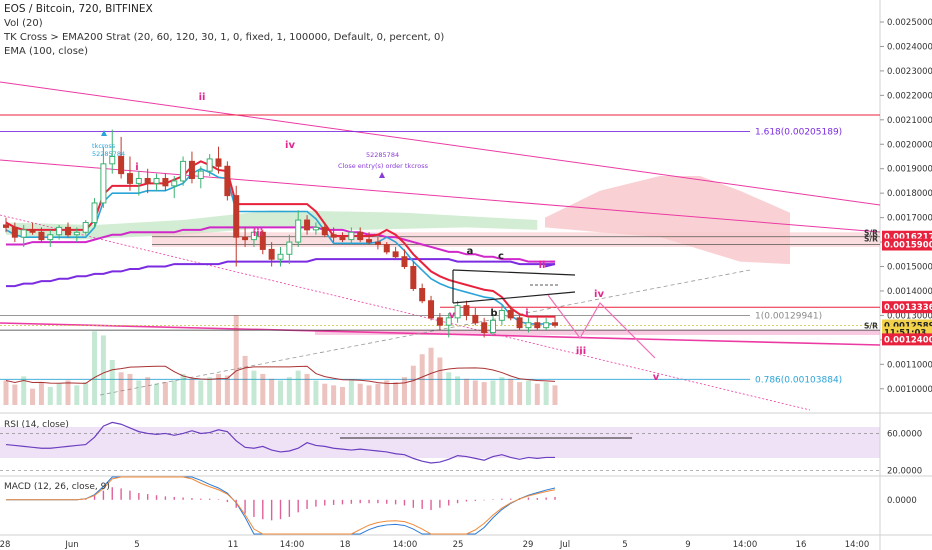  Describe the element at coordinates (57, 487) in the screenshot. I see `macd-label: MACD (12, 26, close, 9)` at that location.